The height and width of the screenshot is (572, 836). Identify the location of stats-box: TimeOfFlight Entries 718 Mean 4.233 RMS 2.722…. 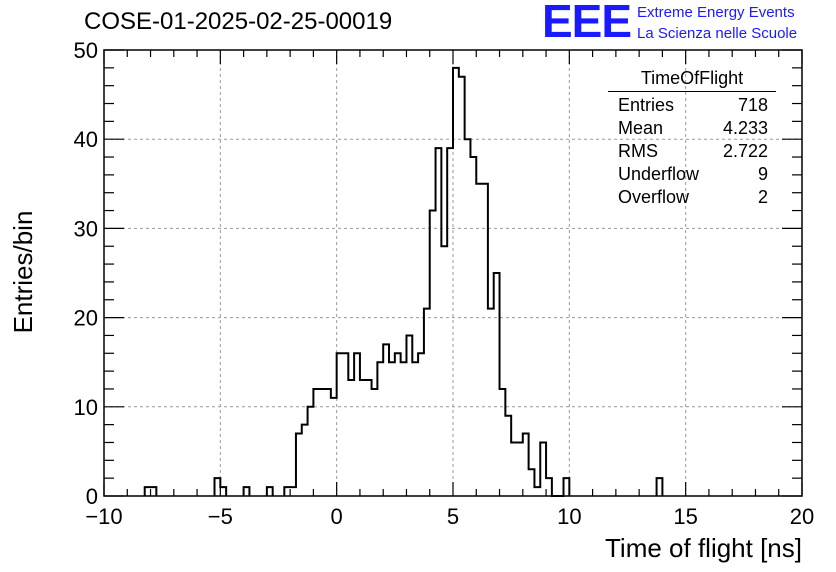
(692, 138).